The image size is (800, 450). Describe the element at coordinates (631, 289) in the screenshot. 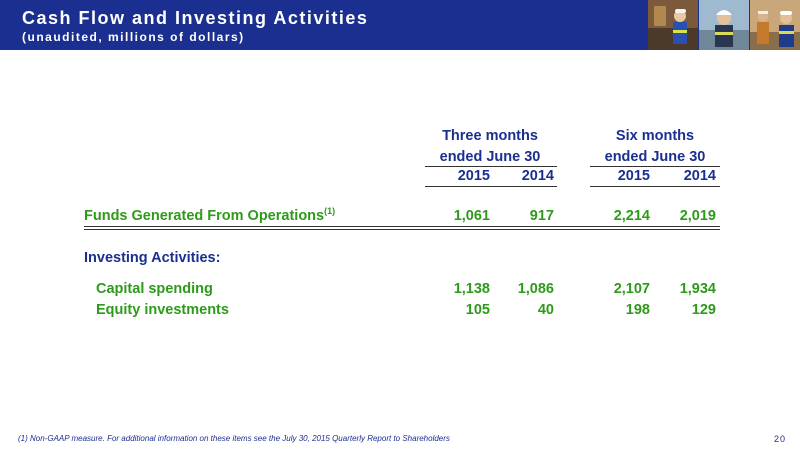

I see `capital-spending-value-3: 2,107` at that location.